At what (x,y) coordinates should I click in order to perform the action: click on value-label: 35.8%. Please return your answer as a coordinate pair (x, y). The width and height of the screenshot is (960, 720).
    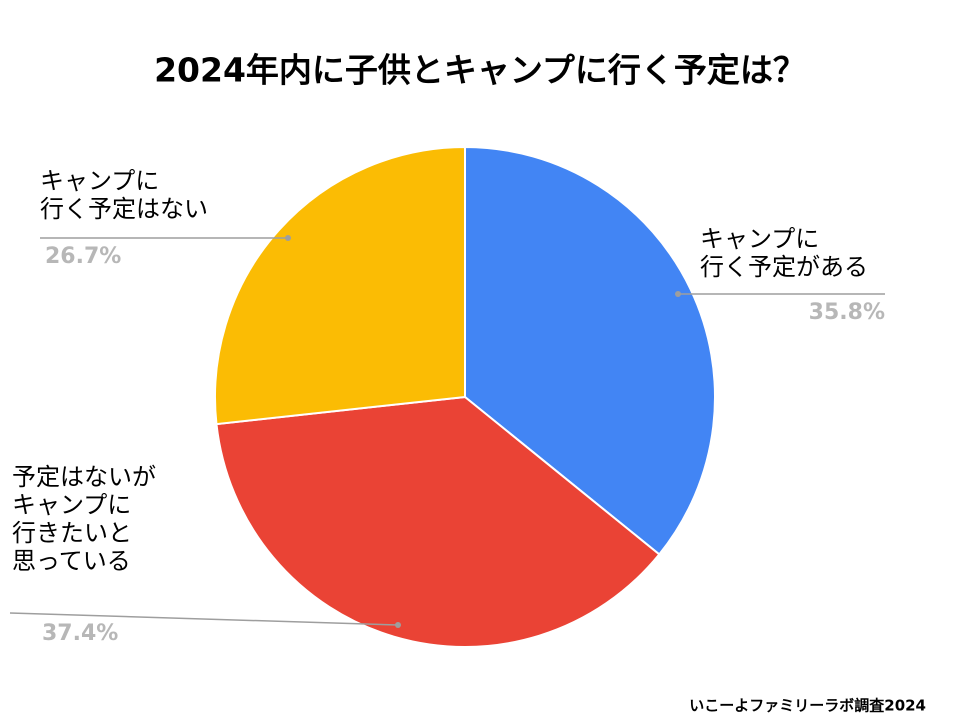
    Looking at the image, I should click on (847, 312).